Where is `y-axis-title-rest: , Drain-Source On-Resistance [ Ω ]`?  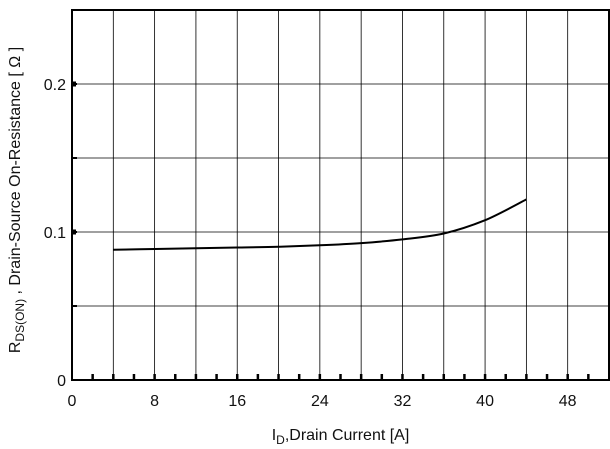
y-axis-title-rest: , Drain-Source On-Resistance [ Ω ] is located at coordinates (15, 173).